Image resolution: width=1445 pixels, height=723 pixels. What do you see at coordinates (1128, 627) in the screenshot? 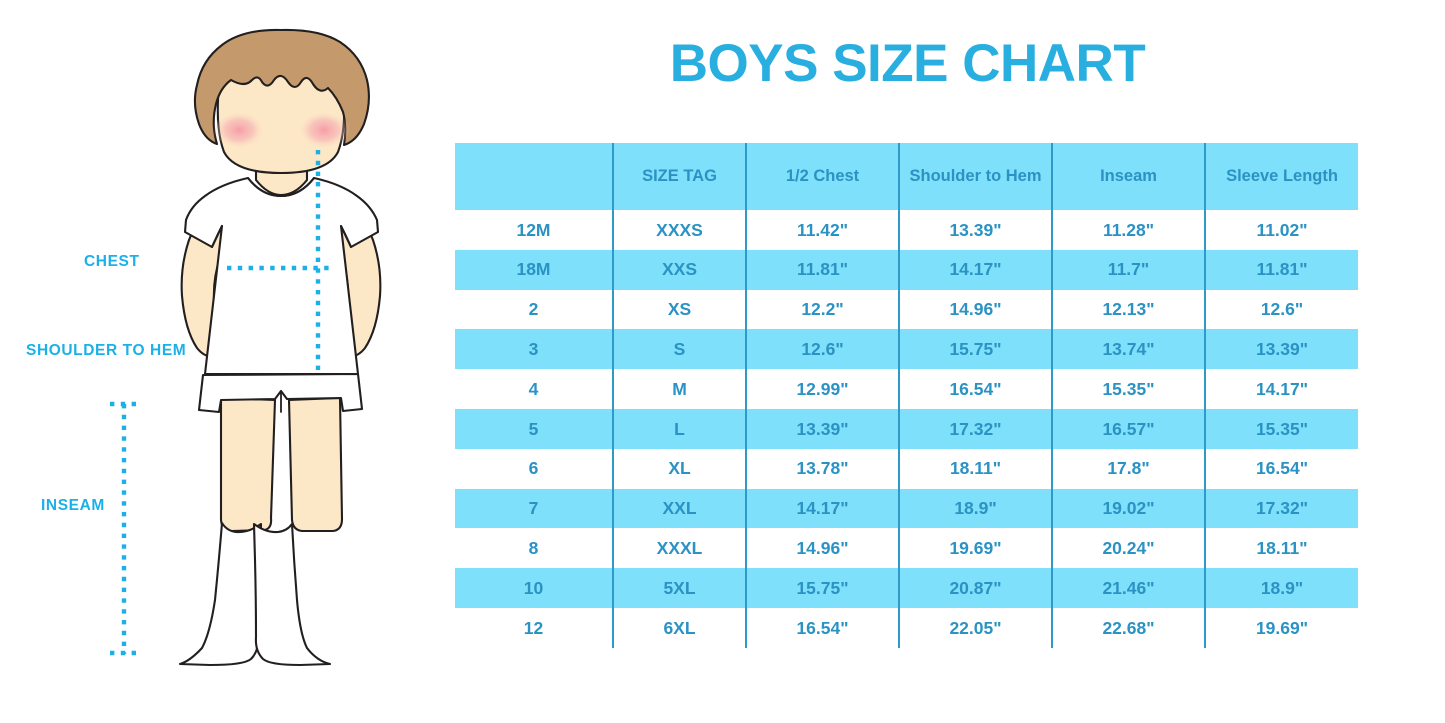
I see `cell-value: 22.68"` at bounding box center [1128, 627].